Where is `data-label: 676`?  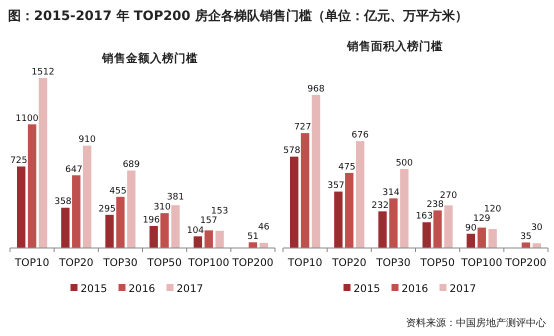
data-label: 676 is located at coordinates (360, 135).